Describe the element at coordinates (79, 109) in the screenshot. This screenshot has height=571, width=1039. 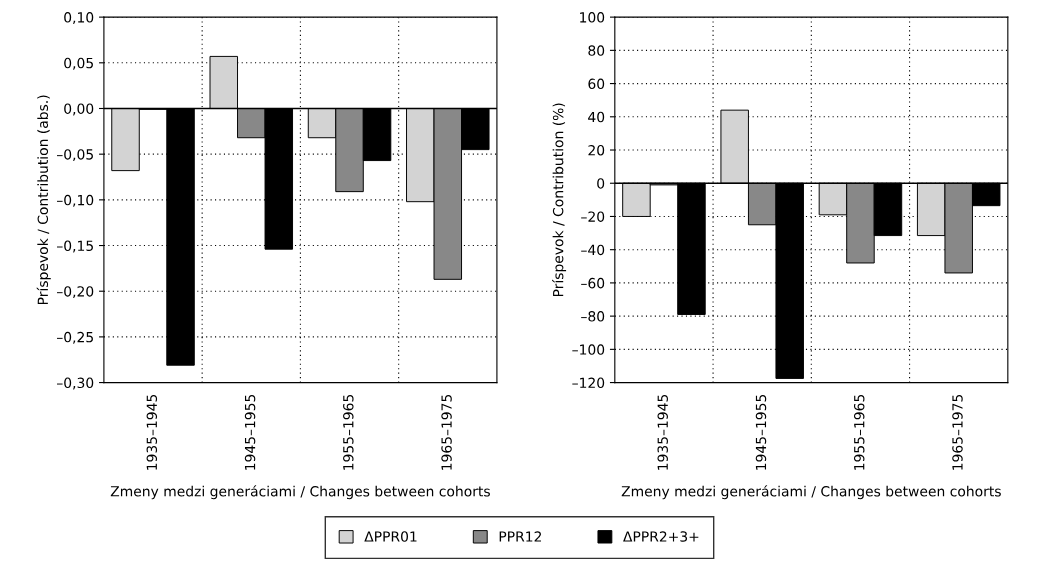
I see `y-tick-label: 0,00` at that location.